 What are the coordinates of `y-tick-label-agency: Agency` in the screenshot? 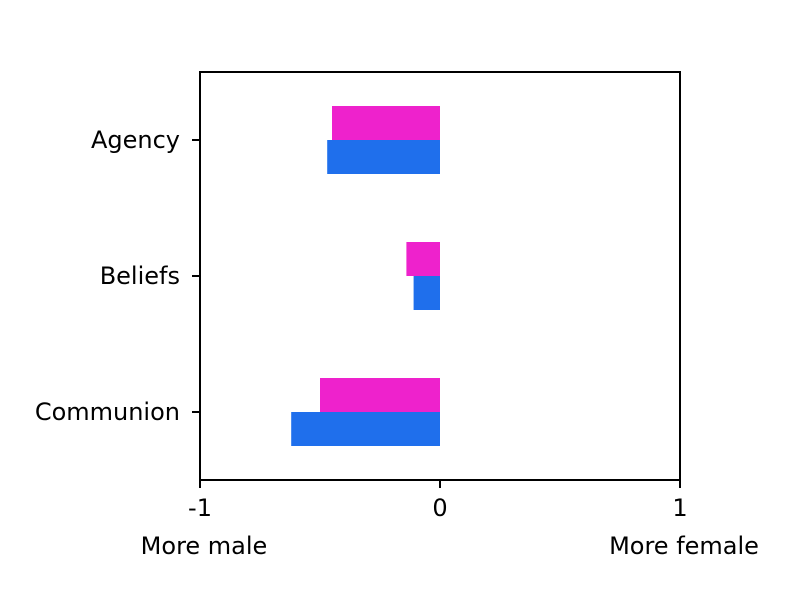 It's located at (135, 140).